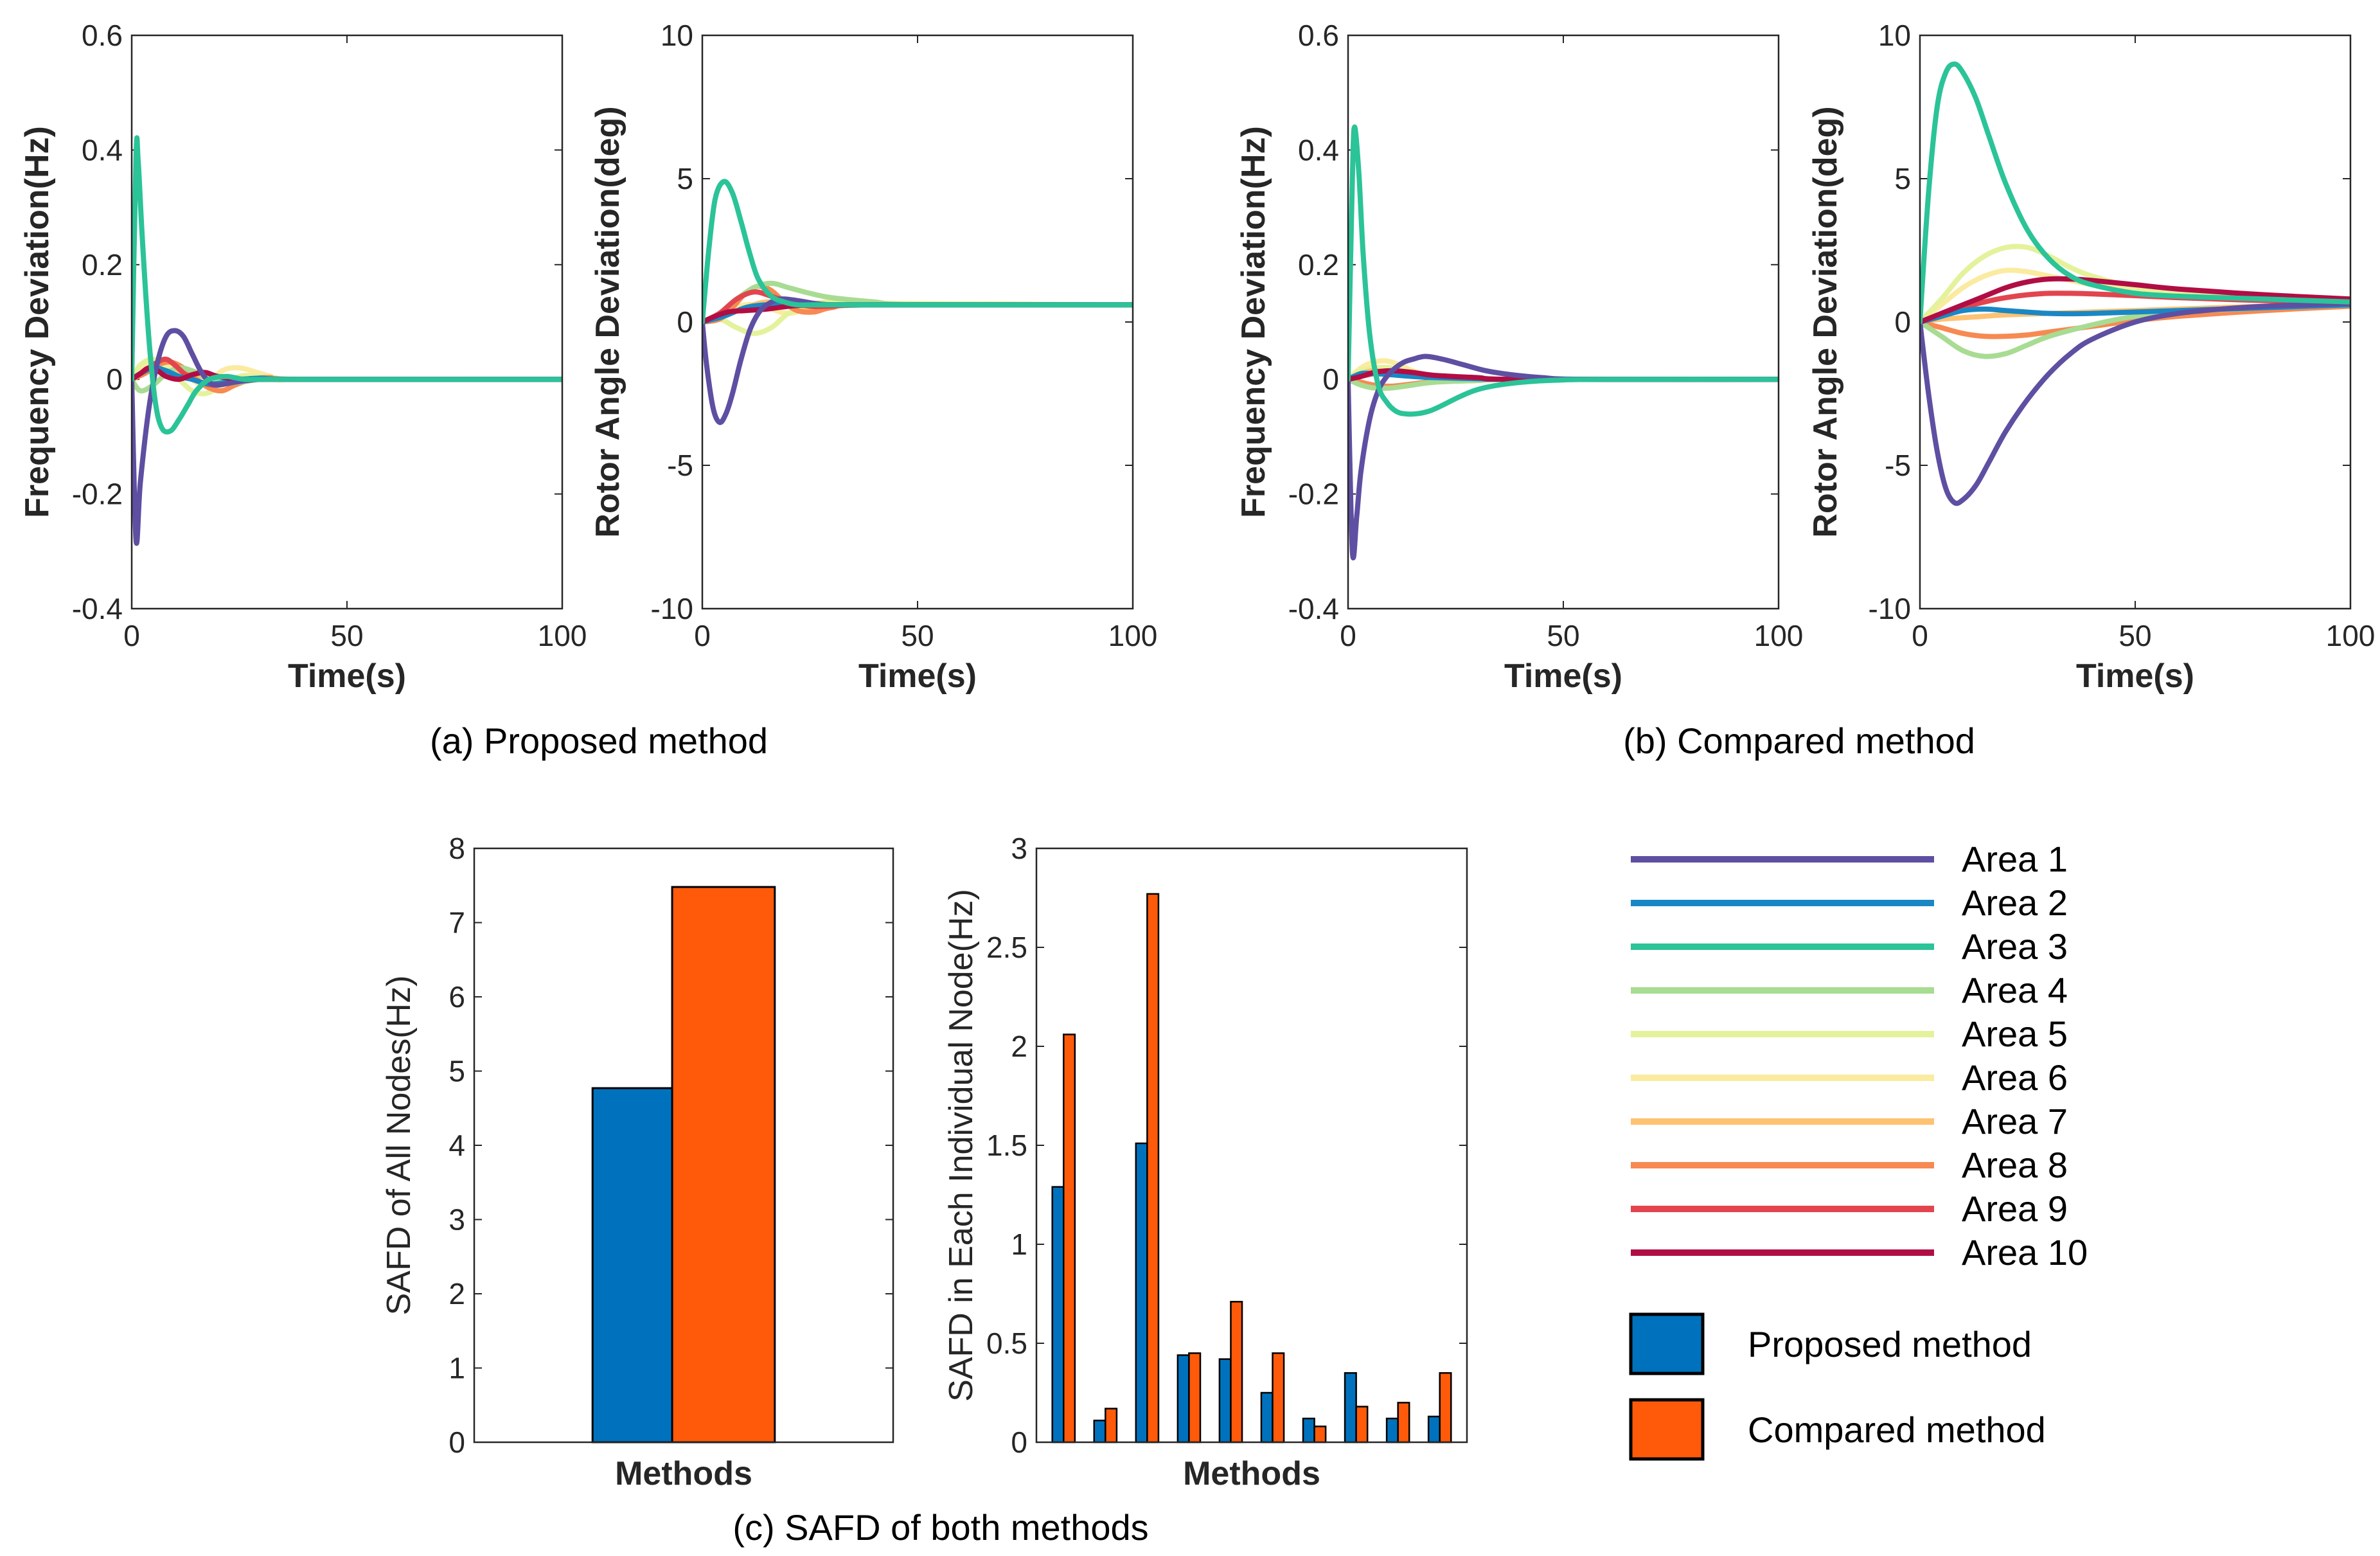  I want to click on caption-a: (a) Proposed method, so click(599, 741).